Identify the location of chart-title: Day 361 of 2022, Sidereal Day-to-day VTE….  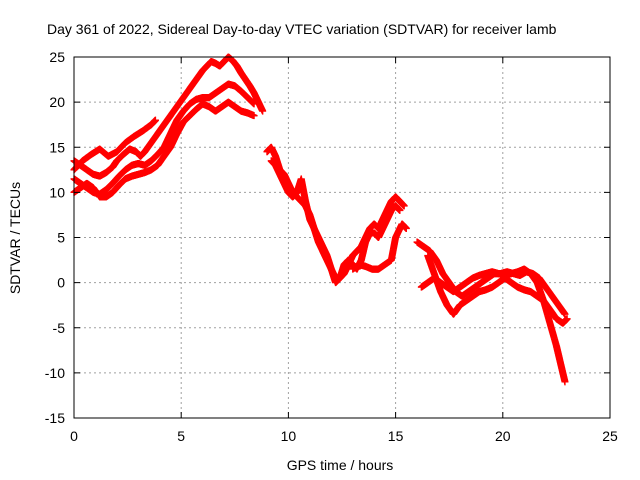
(302, 29).